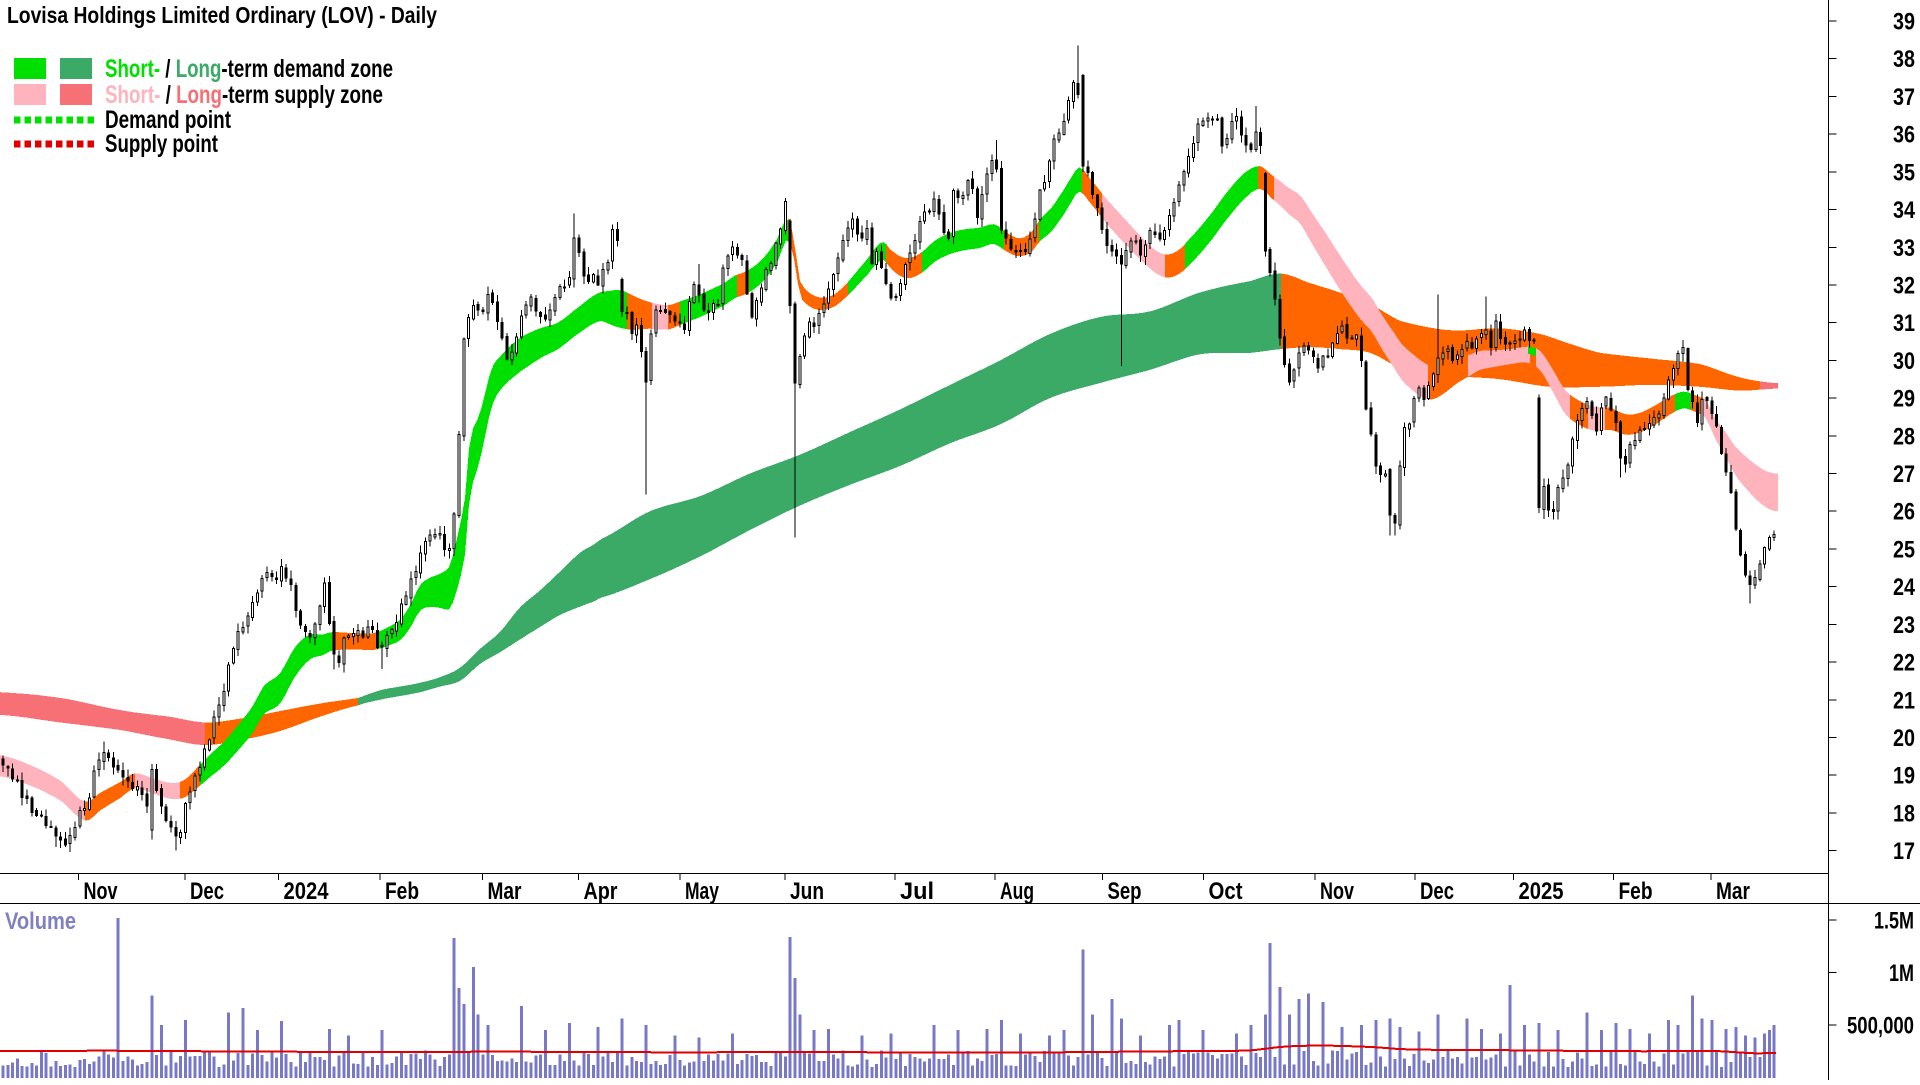  Describe the element at coordinates (1904, 399) in the screenshot. I see `svg-text: 29` at that location.